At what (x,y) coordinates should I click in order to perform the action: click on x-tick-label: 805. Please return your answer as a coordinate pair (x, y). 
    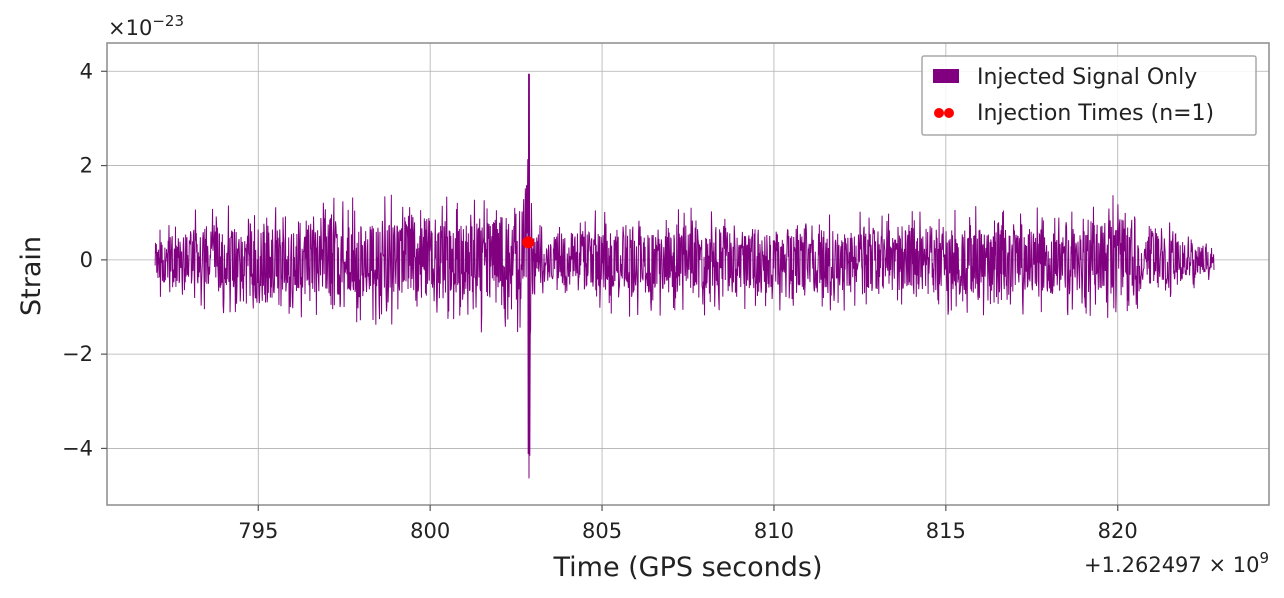
    Looking at the image, I should click on (602, 531).